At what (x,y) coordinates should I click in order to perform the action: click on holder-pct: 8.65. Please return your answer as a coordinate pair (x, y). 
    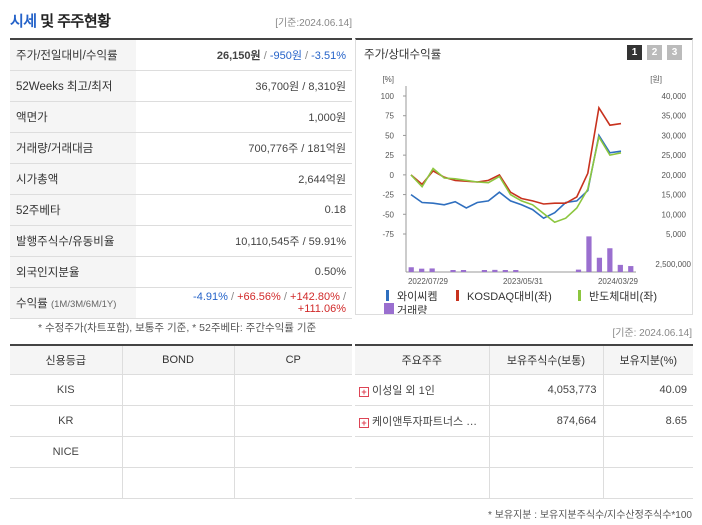
    Looking at the image, I should click on (647, 421).